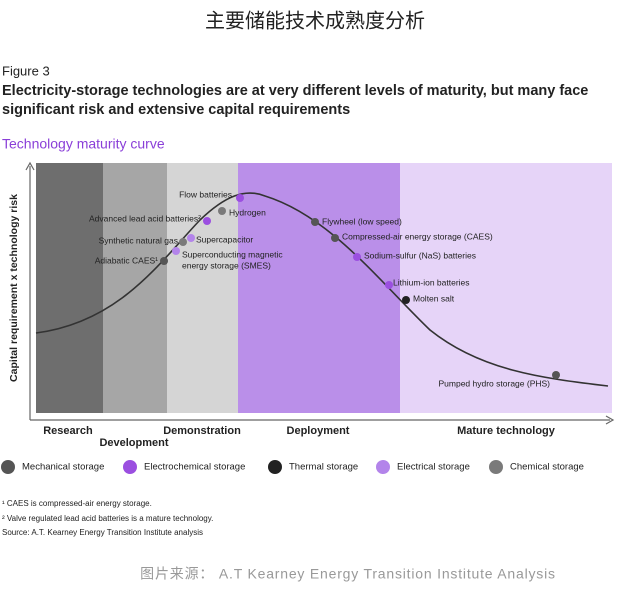  I want to click on technology-label: Sodium-sulfur (NaS) batteries, so click(420, 255).